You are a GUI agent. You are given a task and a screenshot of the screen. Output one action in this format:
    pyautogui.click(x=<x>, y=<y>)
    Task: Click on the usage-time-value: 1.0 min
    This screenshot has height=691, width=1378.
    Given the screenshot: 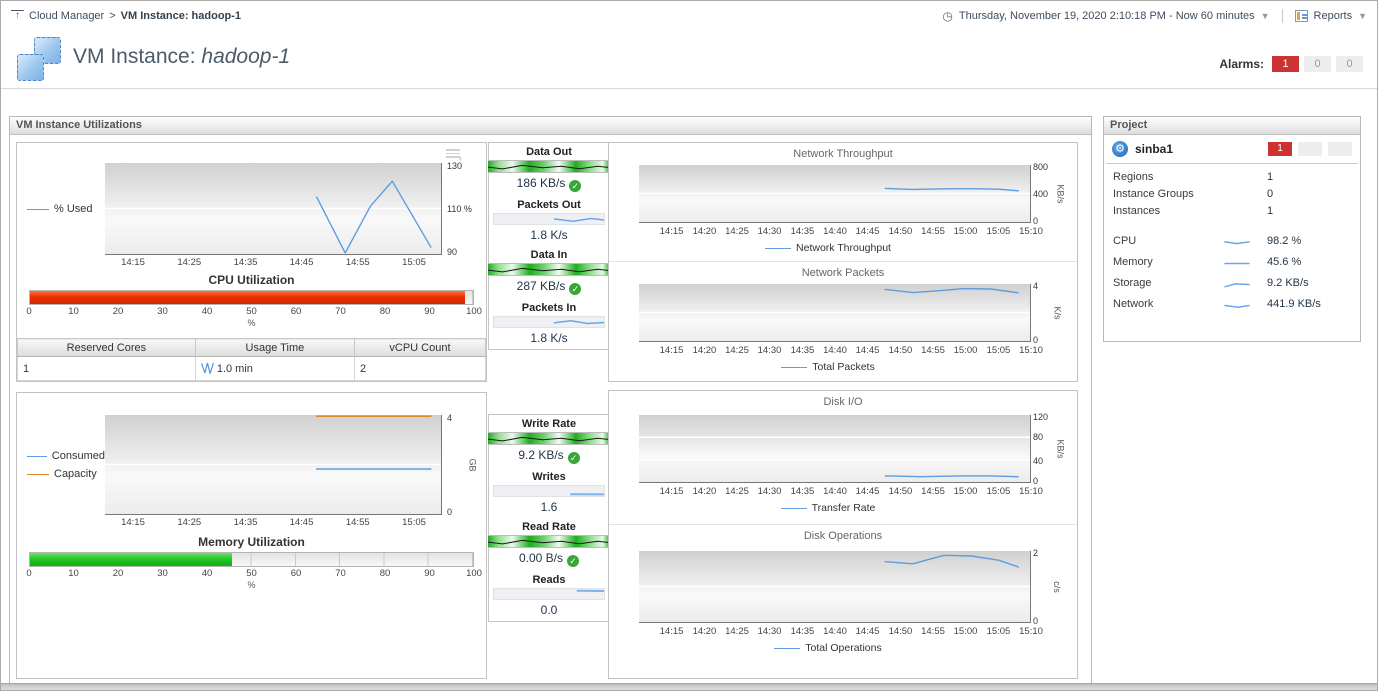 What is the action you would take?
    pyautogui.click(x=234, y=369)
    